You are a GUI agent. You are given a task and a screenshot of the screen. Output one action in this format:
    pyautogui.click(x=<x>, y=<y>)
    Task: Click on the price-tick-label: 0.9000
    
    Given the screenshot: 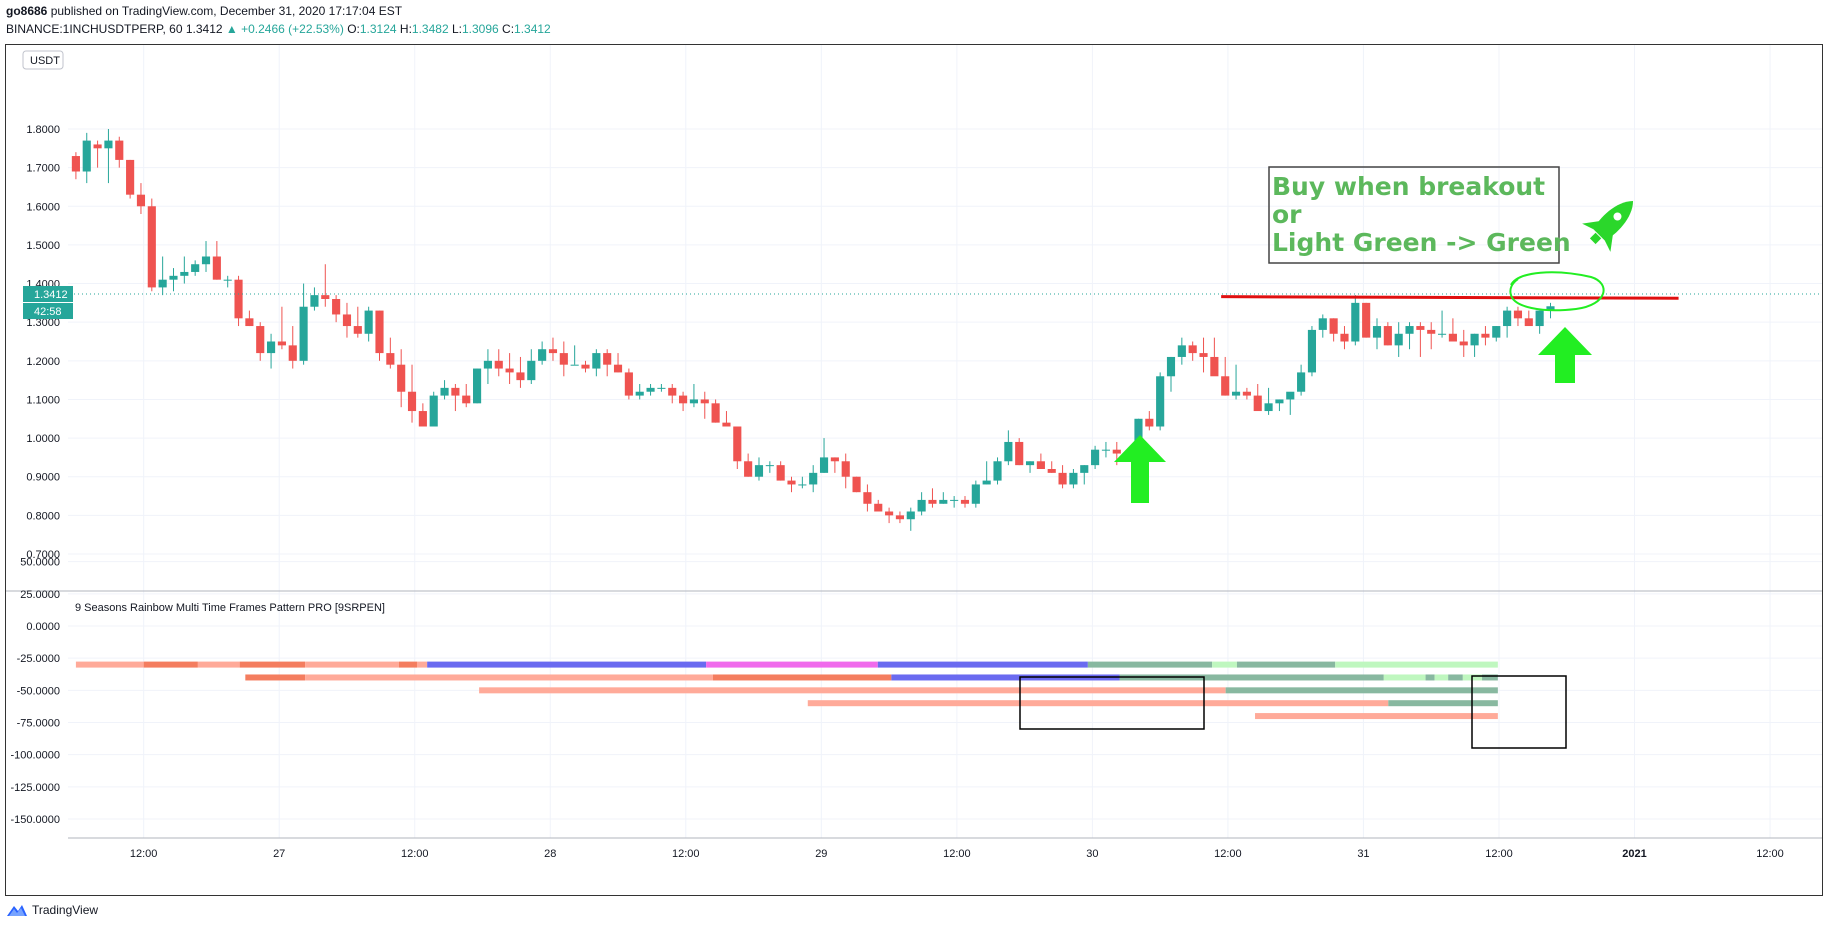 What is the action you would take?
    pyautogui.click(x=43, y=478)
    